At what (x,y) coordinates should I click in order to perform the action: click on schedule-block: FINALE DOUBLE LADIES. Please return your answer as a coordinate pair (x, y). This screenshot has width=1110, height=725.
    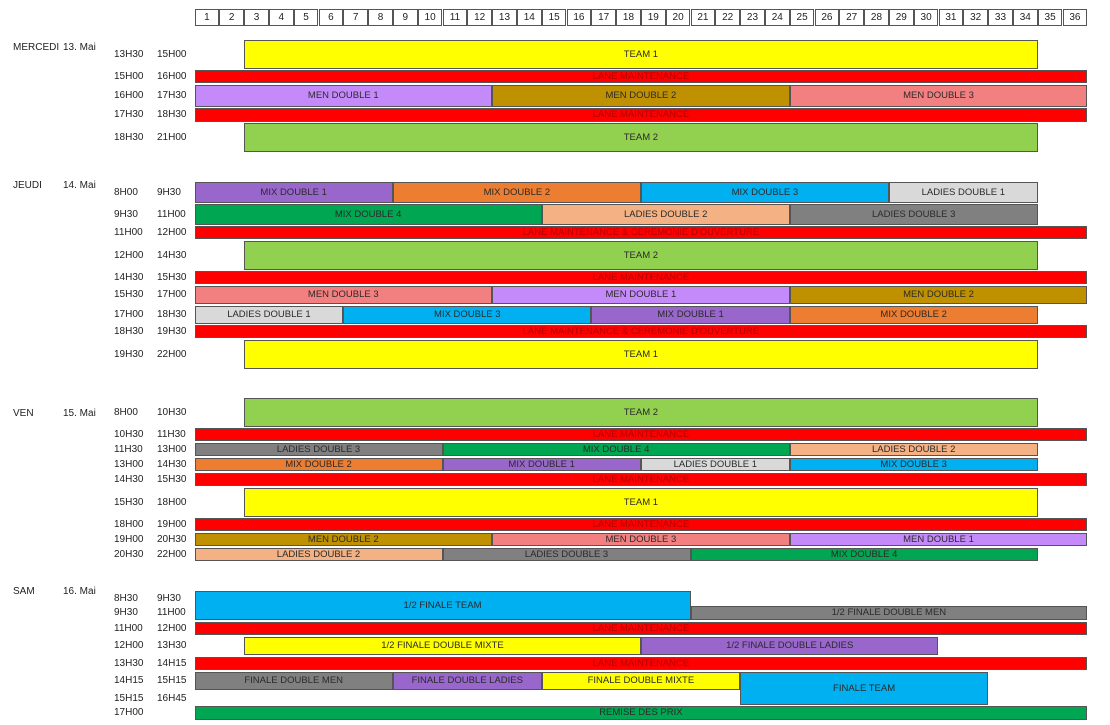
    Looking at the image, I should click on (467, 681).